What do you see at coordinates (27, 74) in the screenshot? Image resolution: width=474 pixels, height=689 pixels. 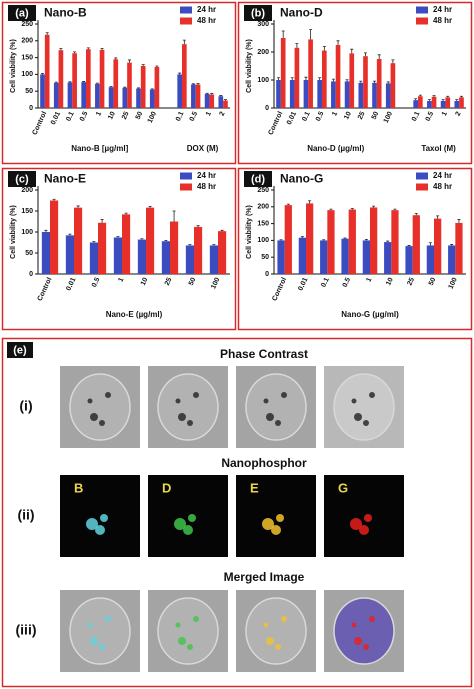 I see `y-tick-label: 100` at bounding box center [27, 74].